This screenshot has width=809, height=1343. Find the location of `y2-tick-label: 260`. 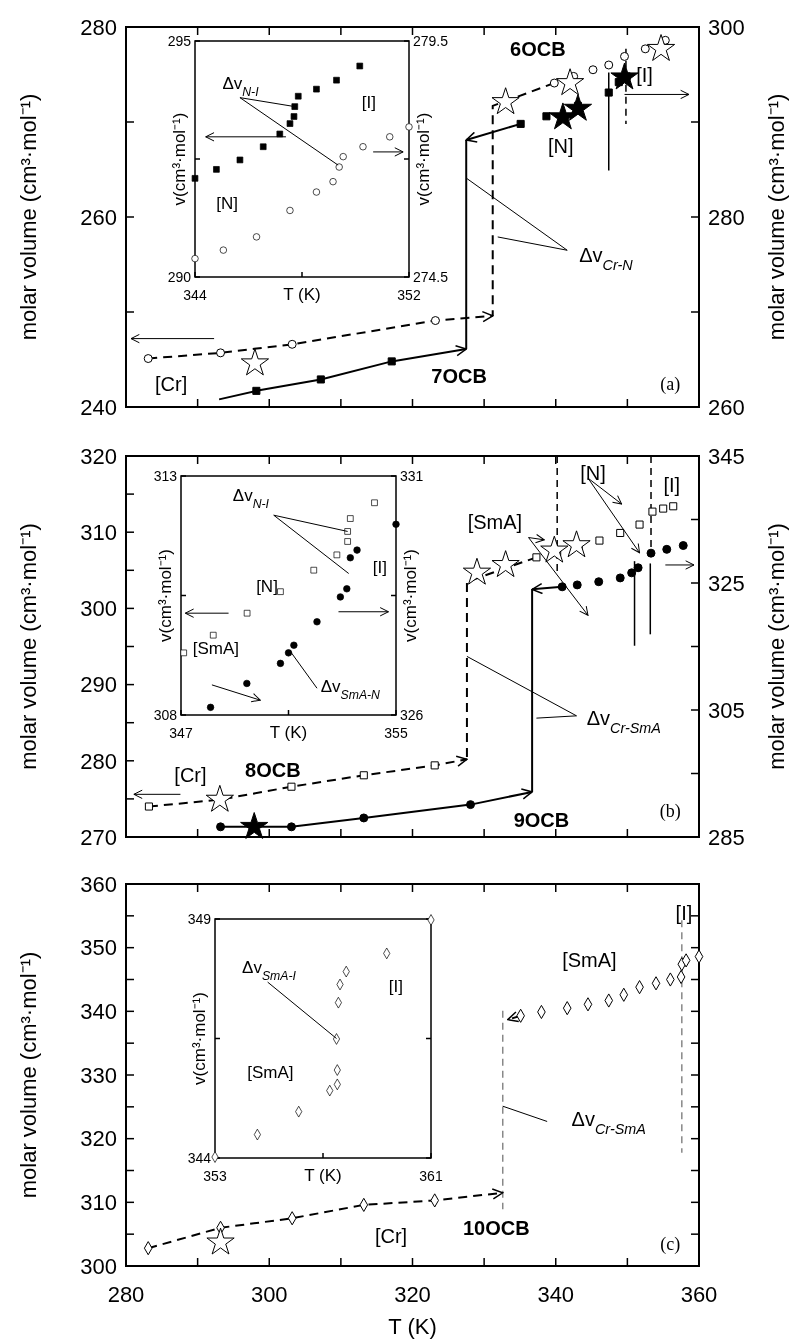

y2-tick-label: 260 is located at coordinates (726, 407).